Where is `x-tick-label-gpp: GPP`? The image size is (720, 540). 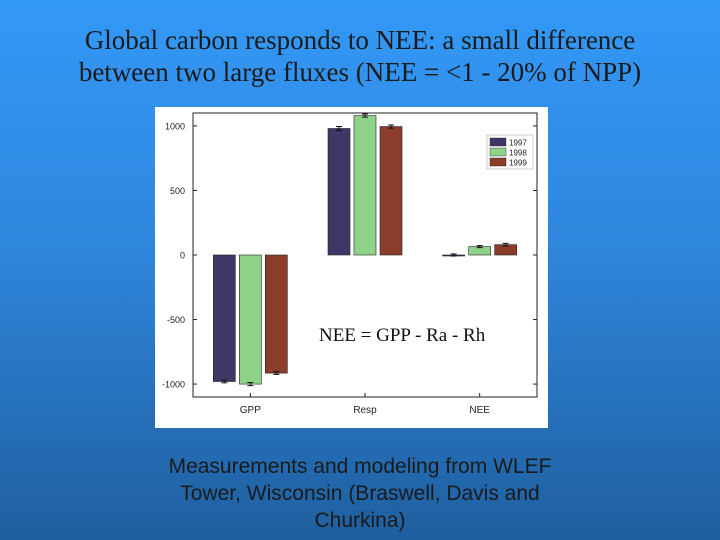 x-tick-label-gpp: GPP is located at coordinates (250, 410).